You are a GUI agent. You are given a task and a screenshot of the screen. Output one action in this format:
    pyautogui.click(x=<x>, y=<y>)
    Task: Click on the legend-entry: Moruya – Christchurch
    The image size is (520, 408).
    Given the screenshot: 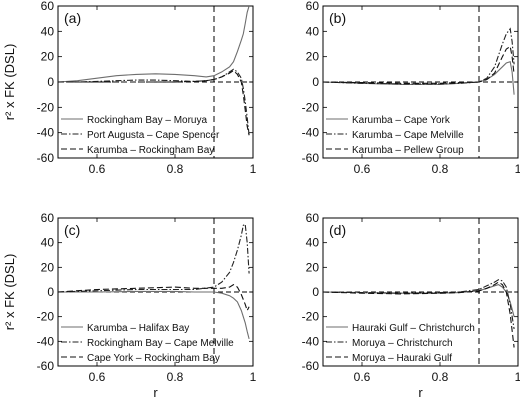 What is the action you would take?
    pyautogui.click(x=402, y=343)
    